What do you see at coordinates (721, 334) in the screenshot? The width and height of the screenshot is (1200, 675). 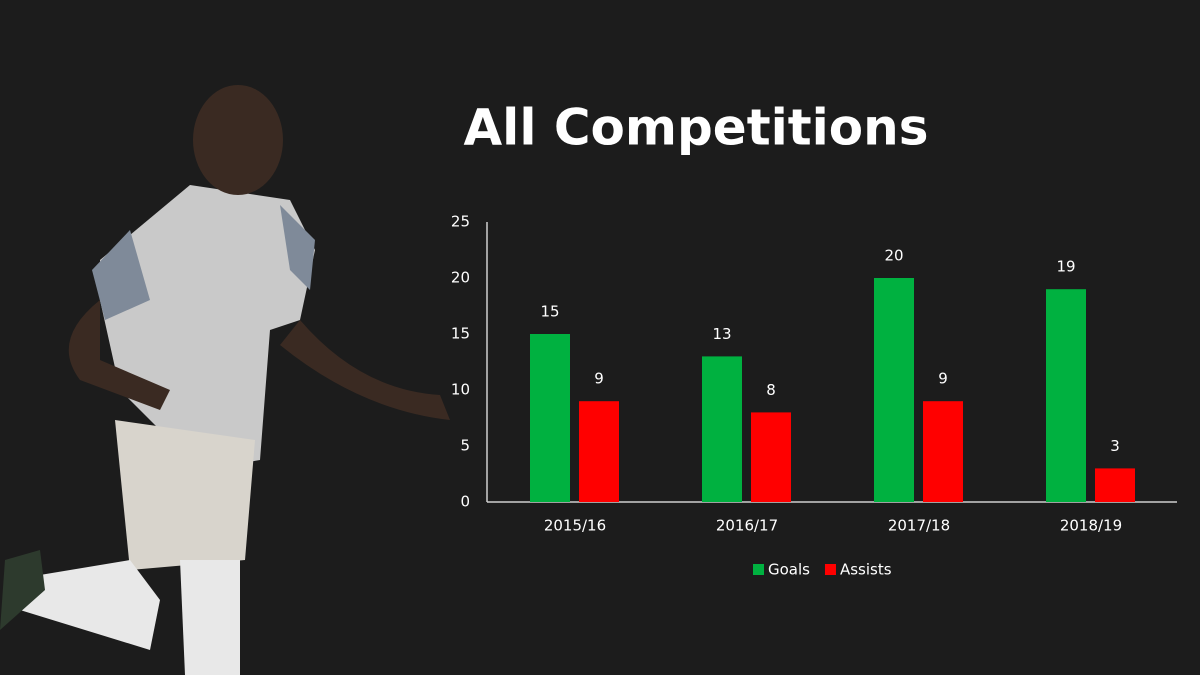 I see `data-label: 13` at bounding box center [721, 334].